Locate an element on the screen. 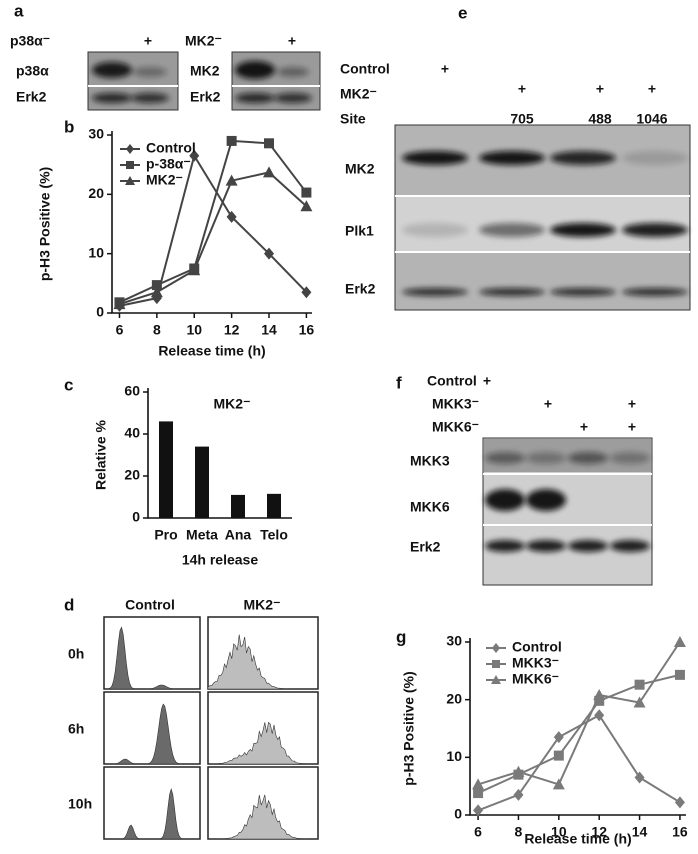 The height and width of the screenshot is (854, 698). x-axis-label: 14h release is located at coordinates (220, 560).